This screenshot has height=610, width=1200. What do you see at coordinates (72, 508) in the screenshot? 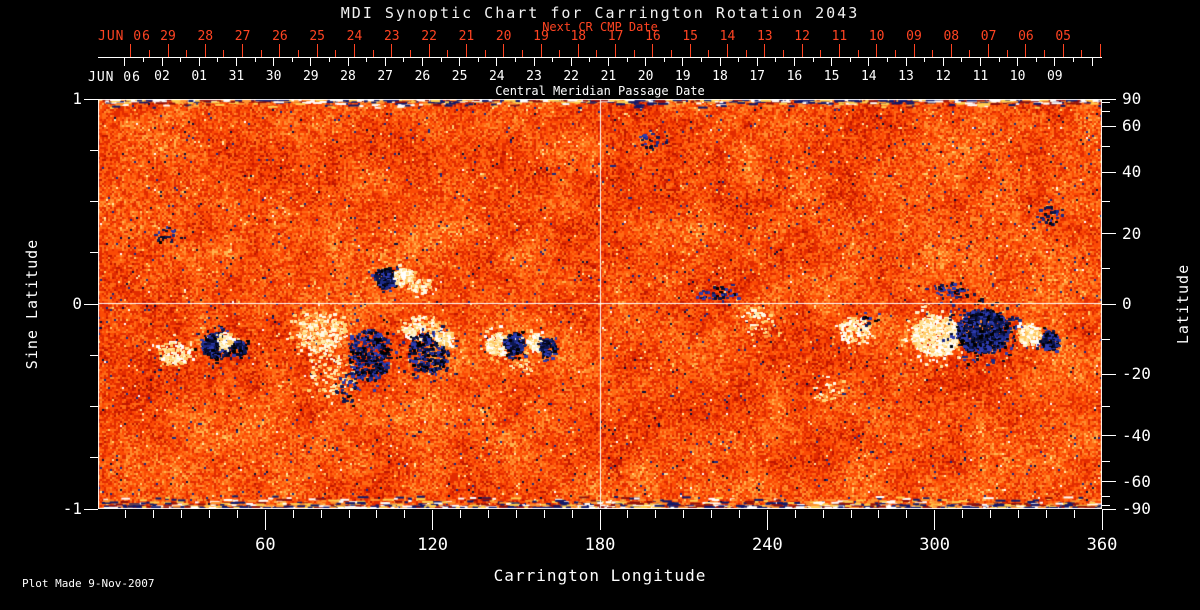
I see `sine-lat-tick-label: -1` at bounding box center [72, 508].